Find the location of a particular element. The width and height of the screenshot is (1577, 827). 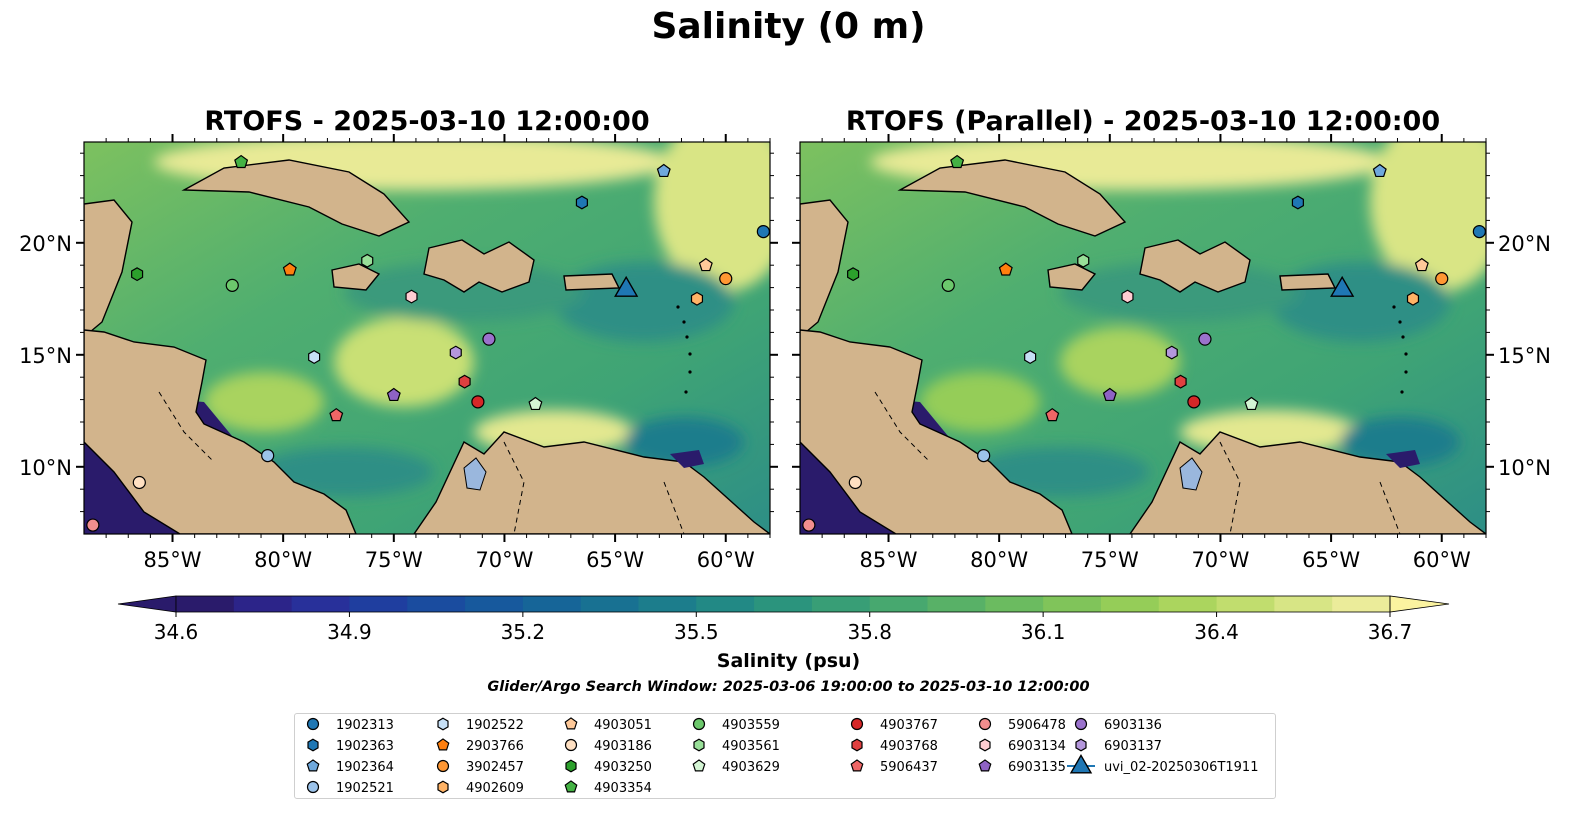

country-borders is located at coordinates (1137, 462).